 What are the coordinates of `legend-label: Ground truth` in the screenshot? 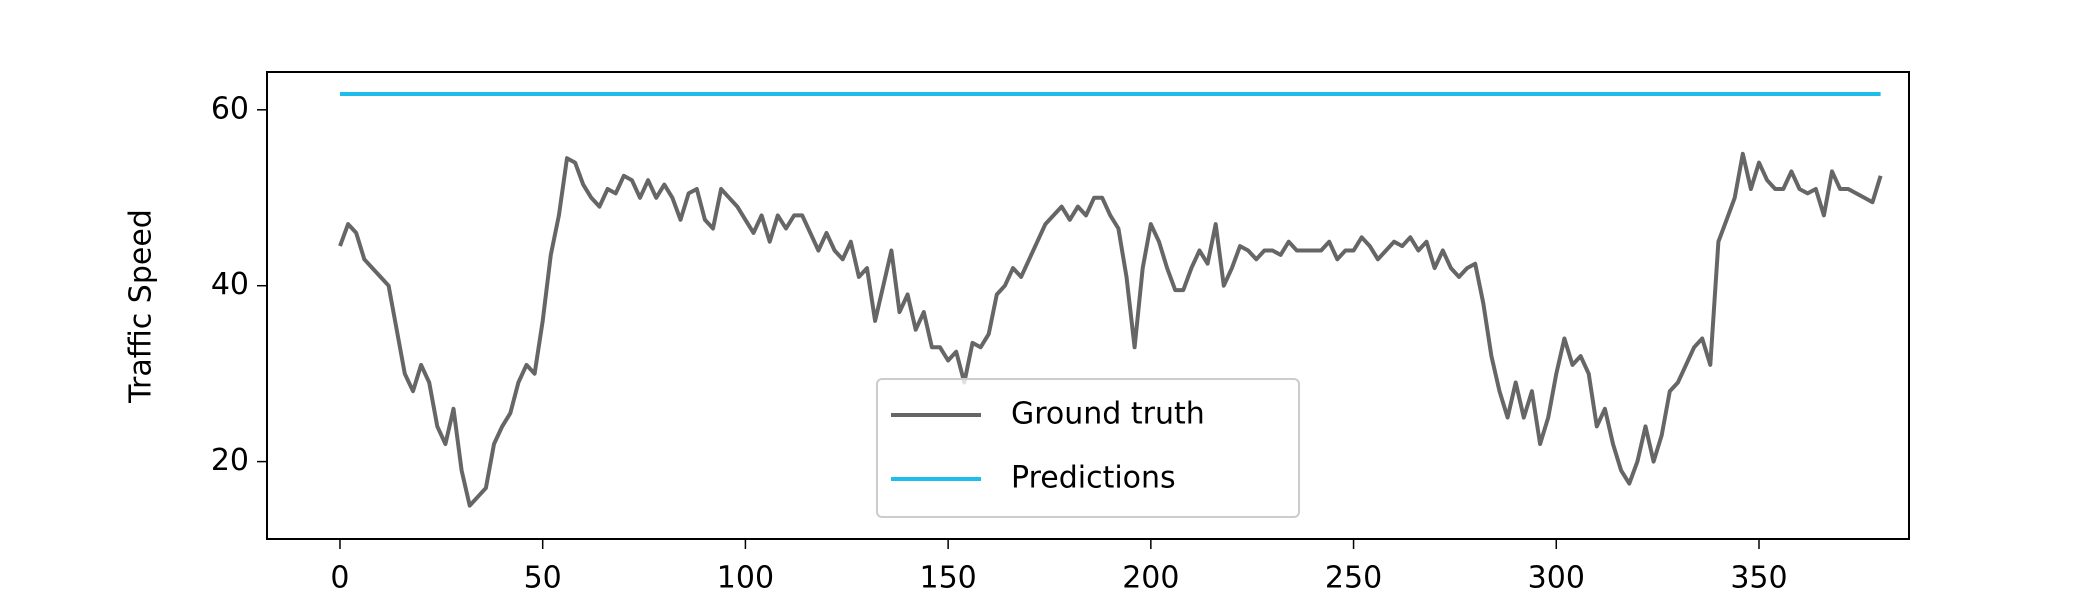 It's located at (1108, 414).